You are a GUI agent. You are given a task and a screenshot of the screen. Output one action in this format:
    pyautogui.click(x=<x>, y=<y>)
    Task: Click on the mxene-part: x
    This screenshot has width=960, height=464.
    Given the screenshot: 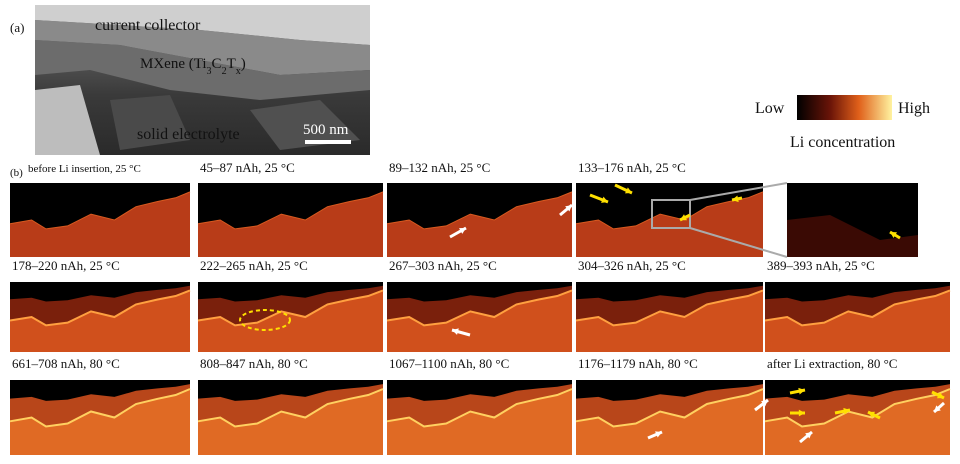 What is the action you would take?
    pyautogui.click(x=238, y=71)
    